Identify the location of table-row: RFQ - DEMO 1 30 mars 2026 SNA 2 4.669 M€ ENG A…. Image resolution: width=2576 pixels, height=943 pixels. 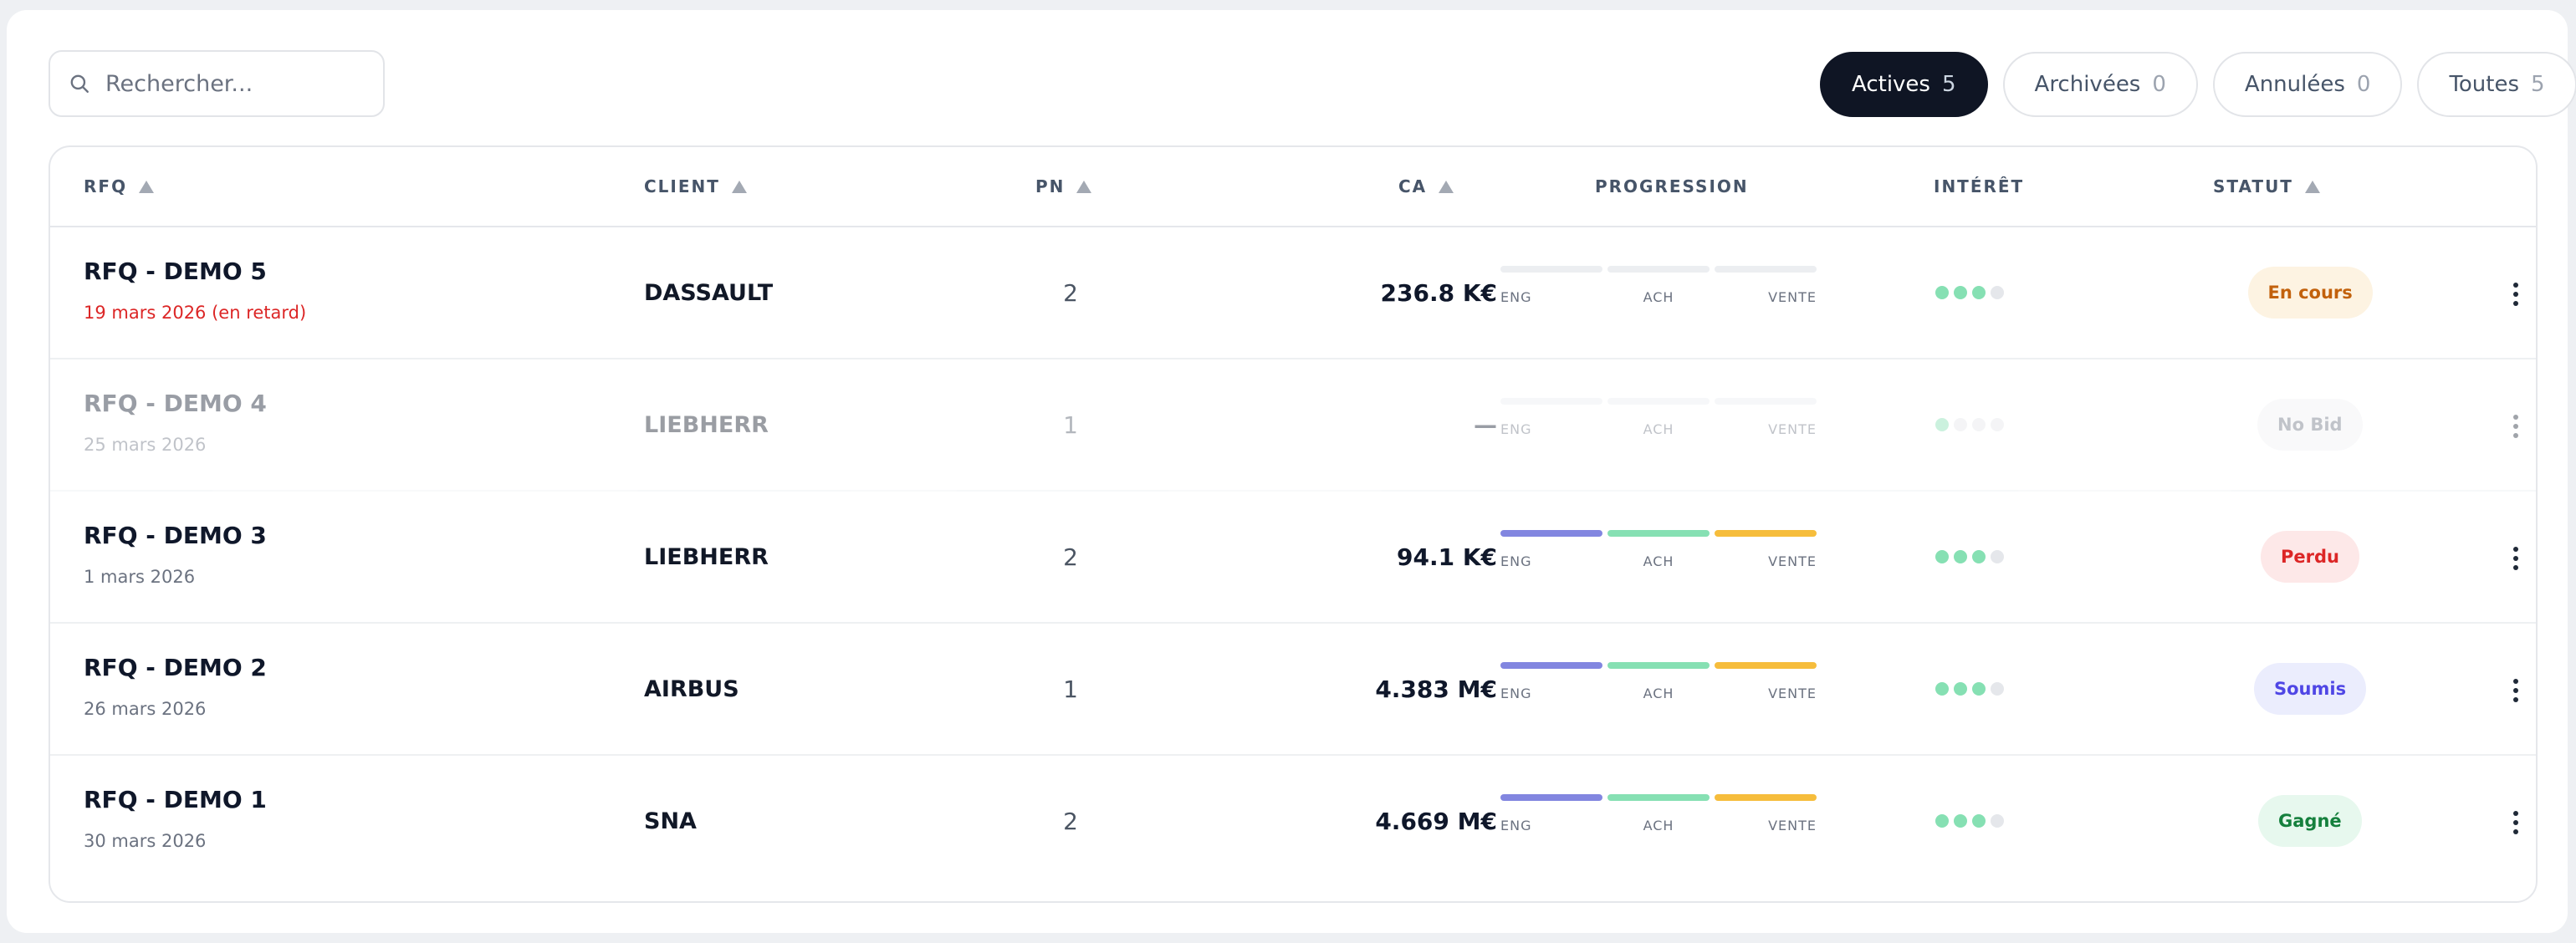
(1293, 822).